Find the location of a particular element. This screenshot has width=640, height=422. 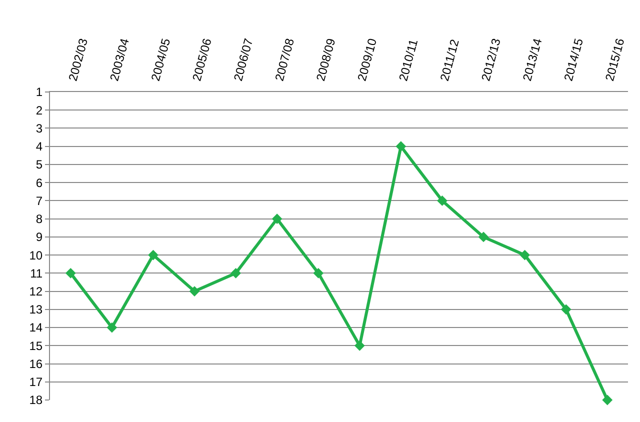

y-tick-label: 5 is located at coordinates (39, 165).